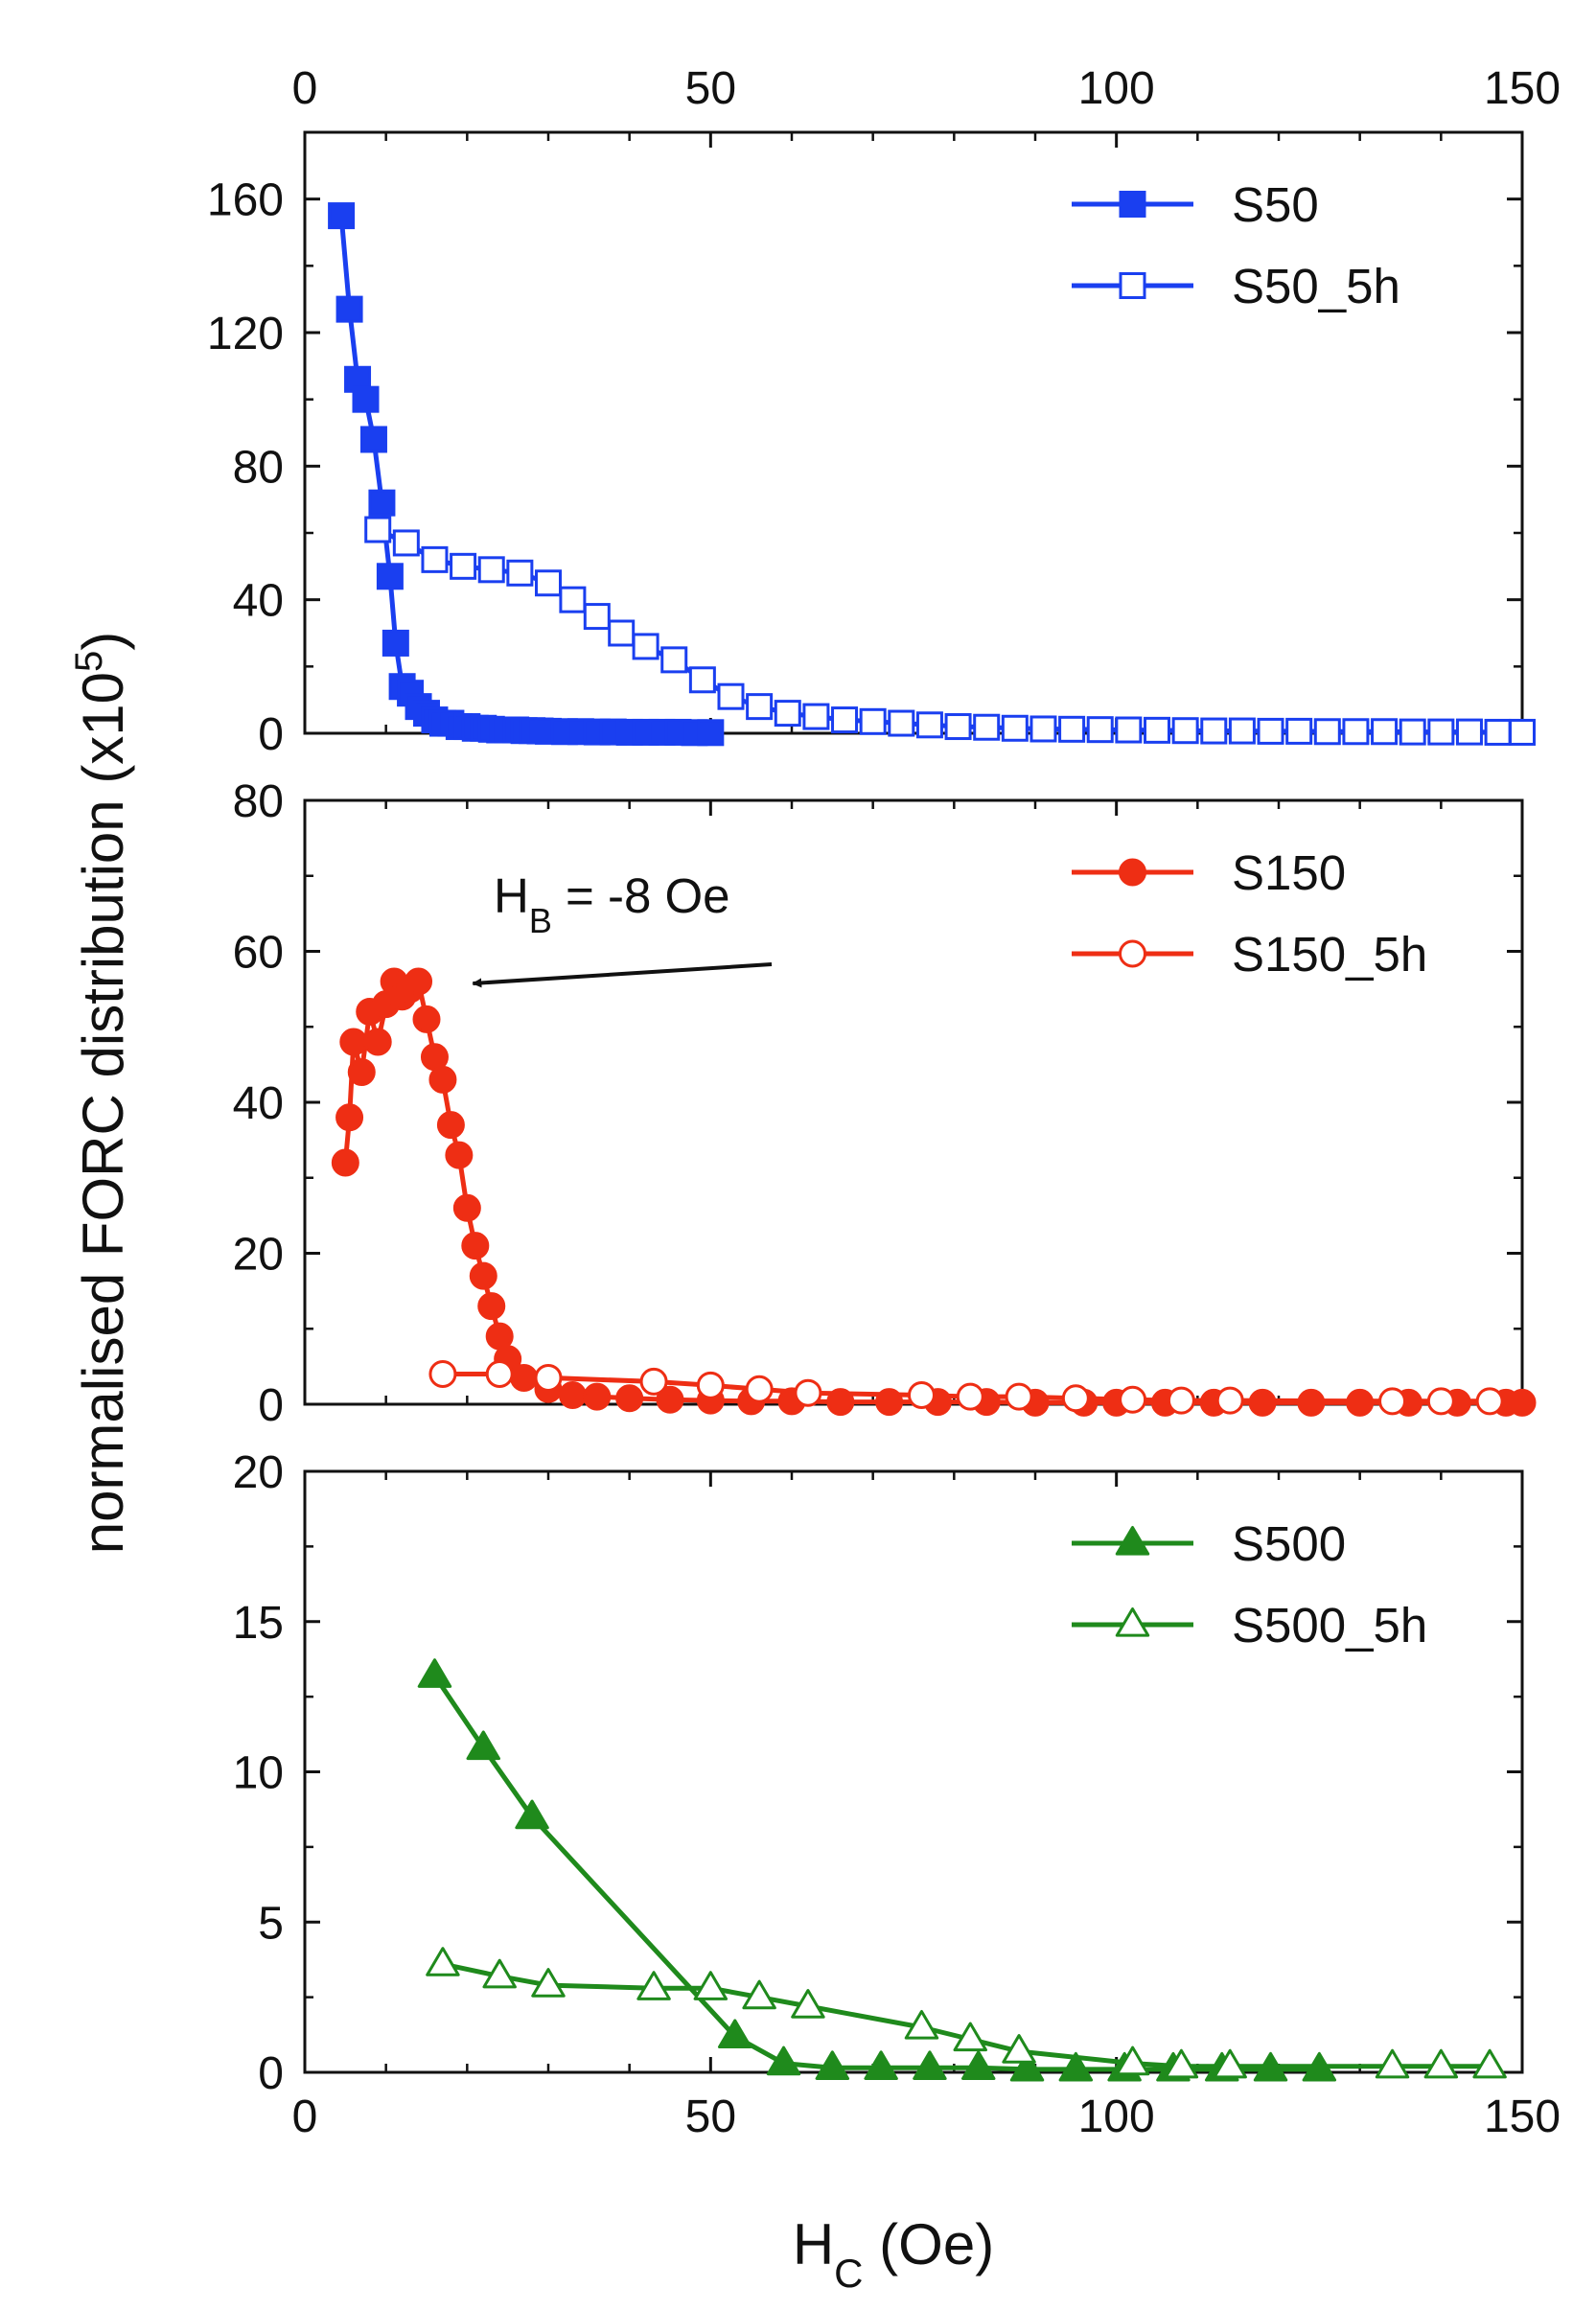 This screenshot has width=1596, height=2311. What do you see at coordinates (103, 1113) in the screenshot?
I see `y-axis-title-main: normalised FORC distribution (x10` at bounding box center [103, 1113].